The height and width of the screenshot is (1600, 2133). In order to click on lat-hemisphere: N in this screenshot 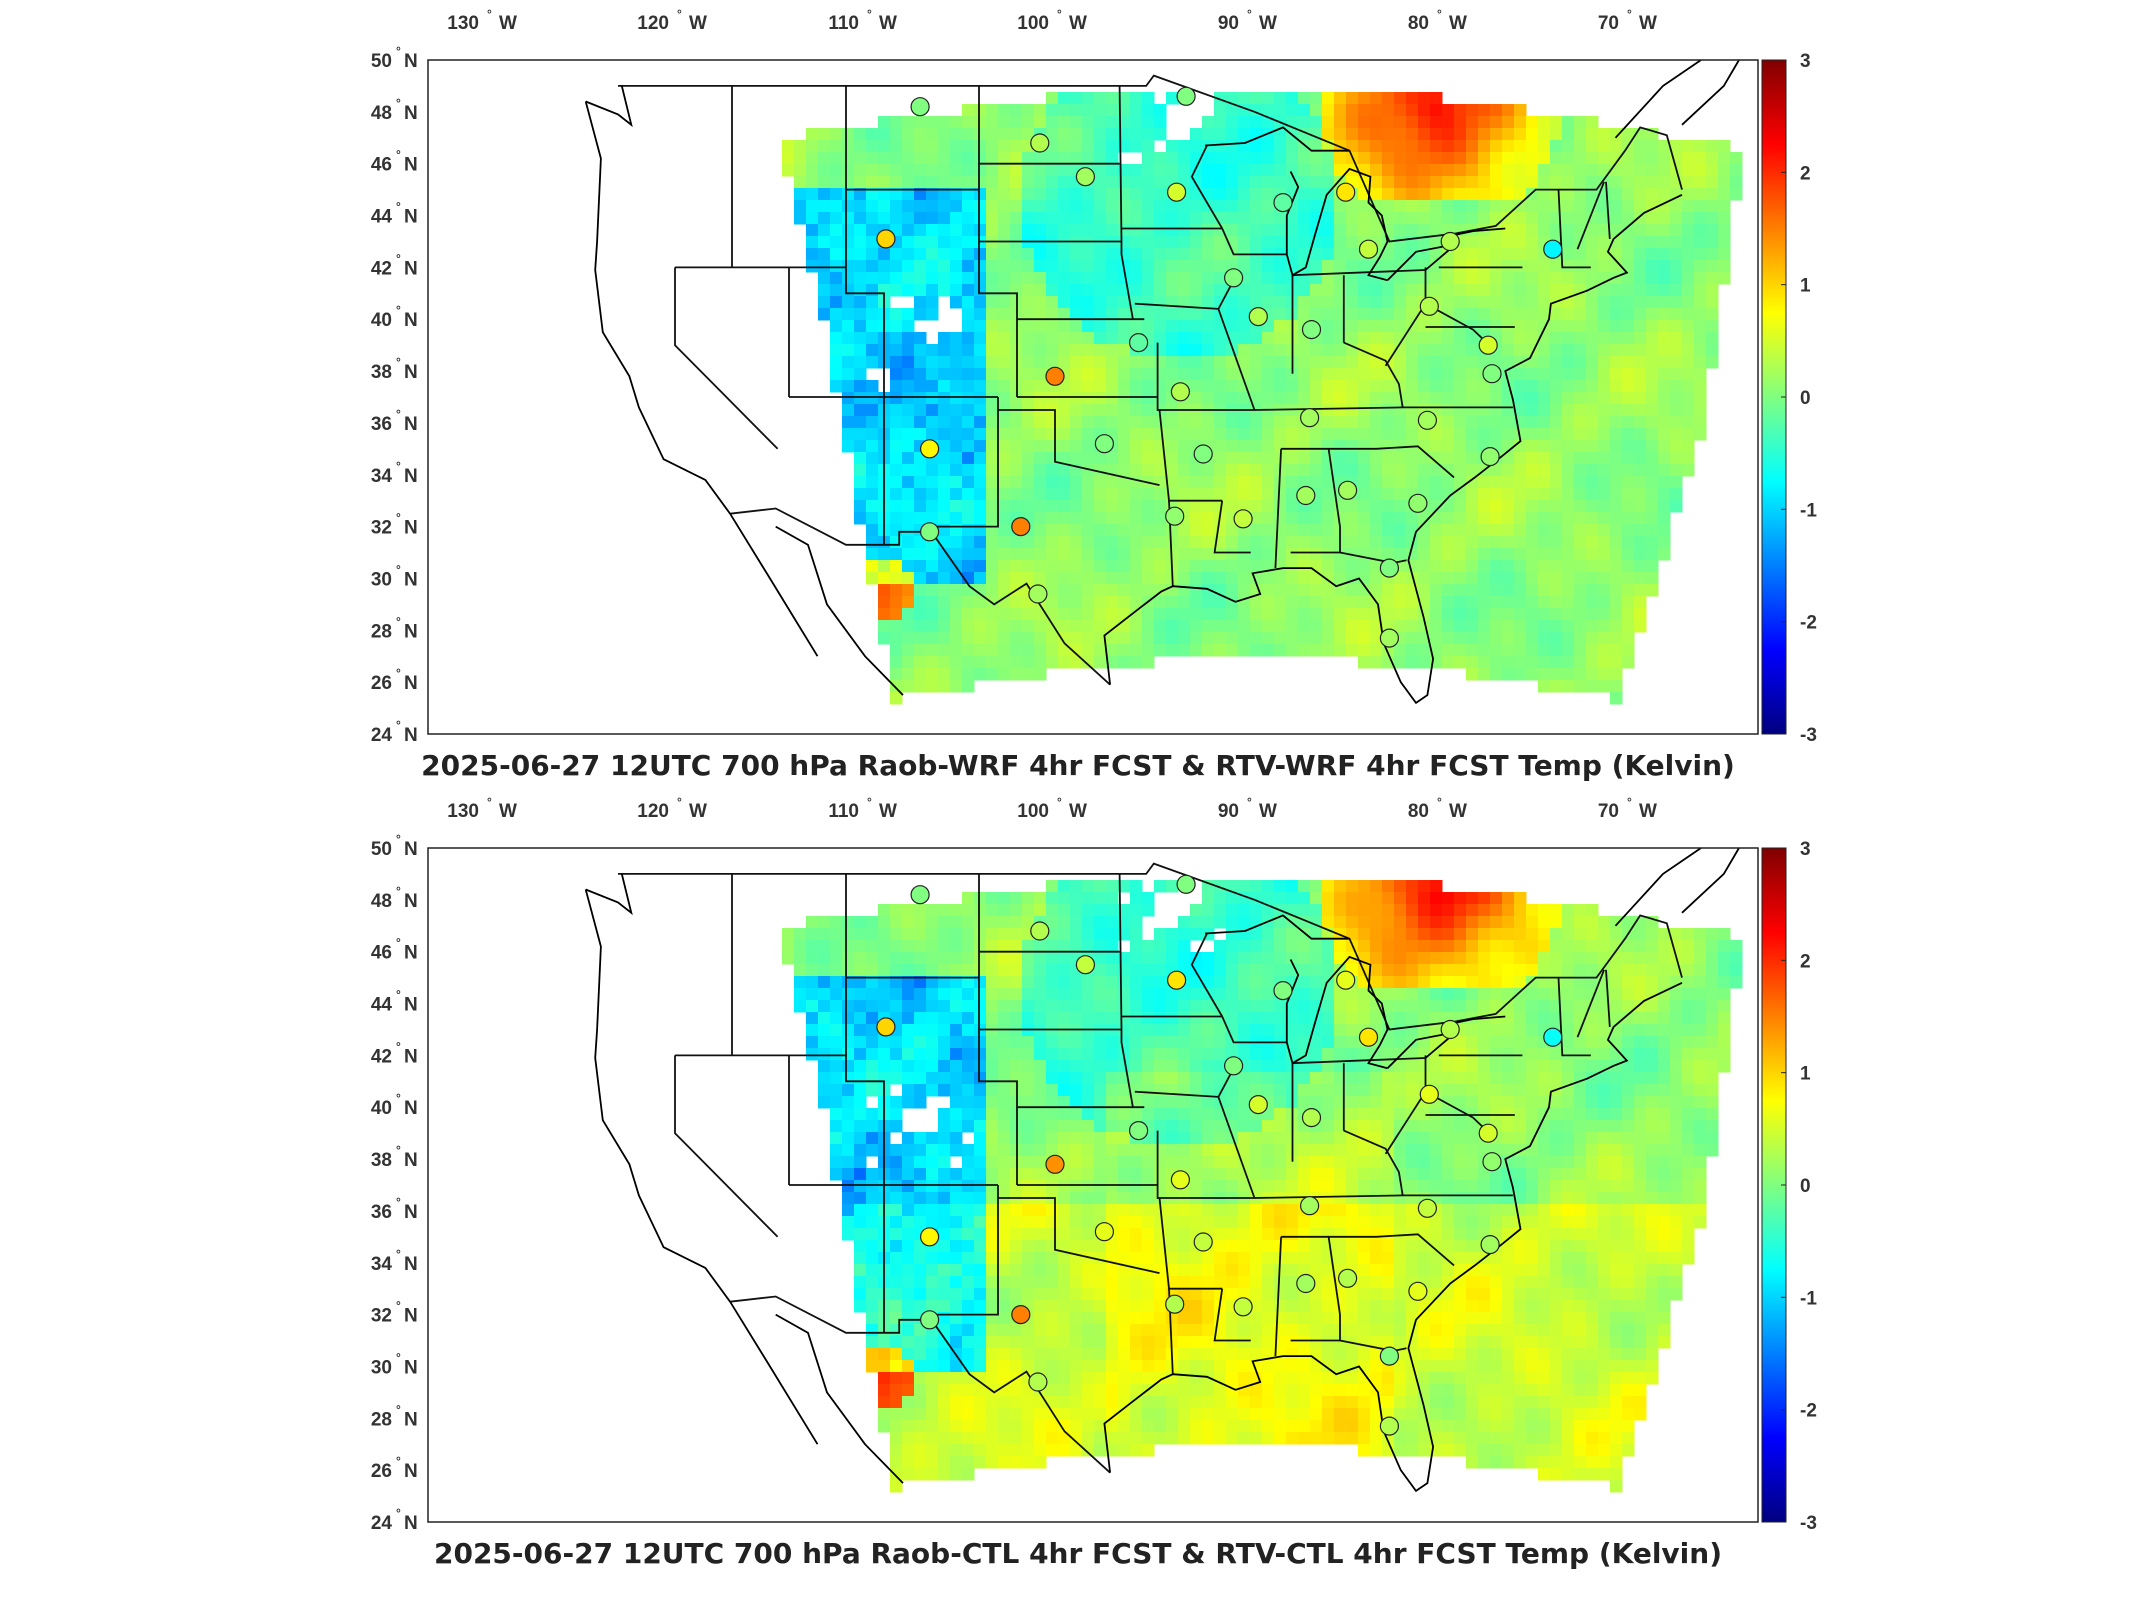, I will do `click(411, 683)`.